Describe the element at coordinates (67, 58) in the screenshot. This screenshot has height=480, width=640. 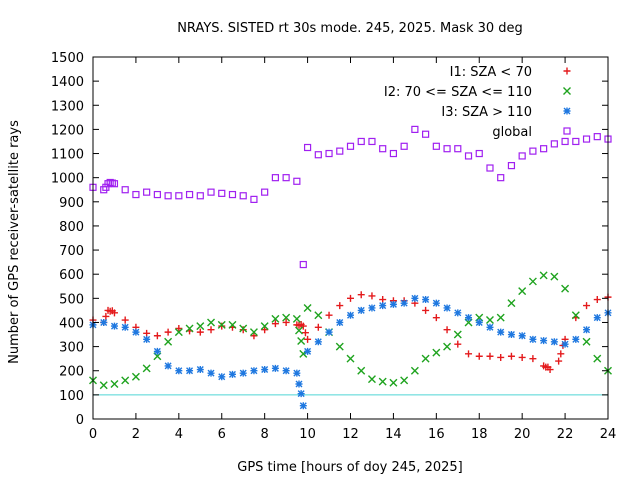
I see `y-tick-label: 1500` at that location.